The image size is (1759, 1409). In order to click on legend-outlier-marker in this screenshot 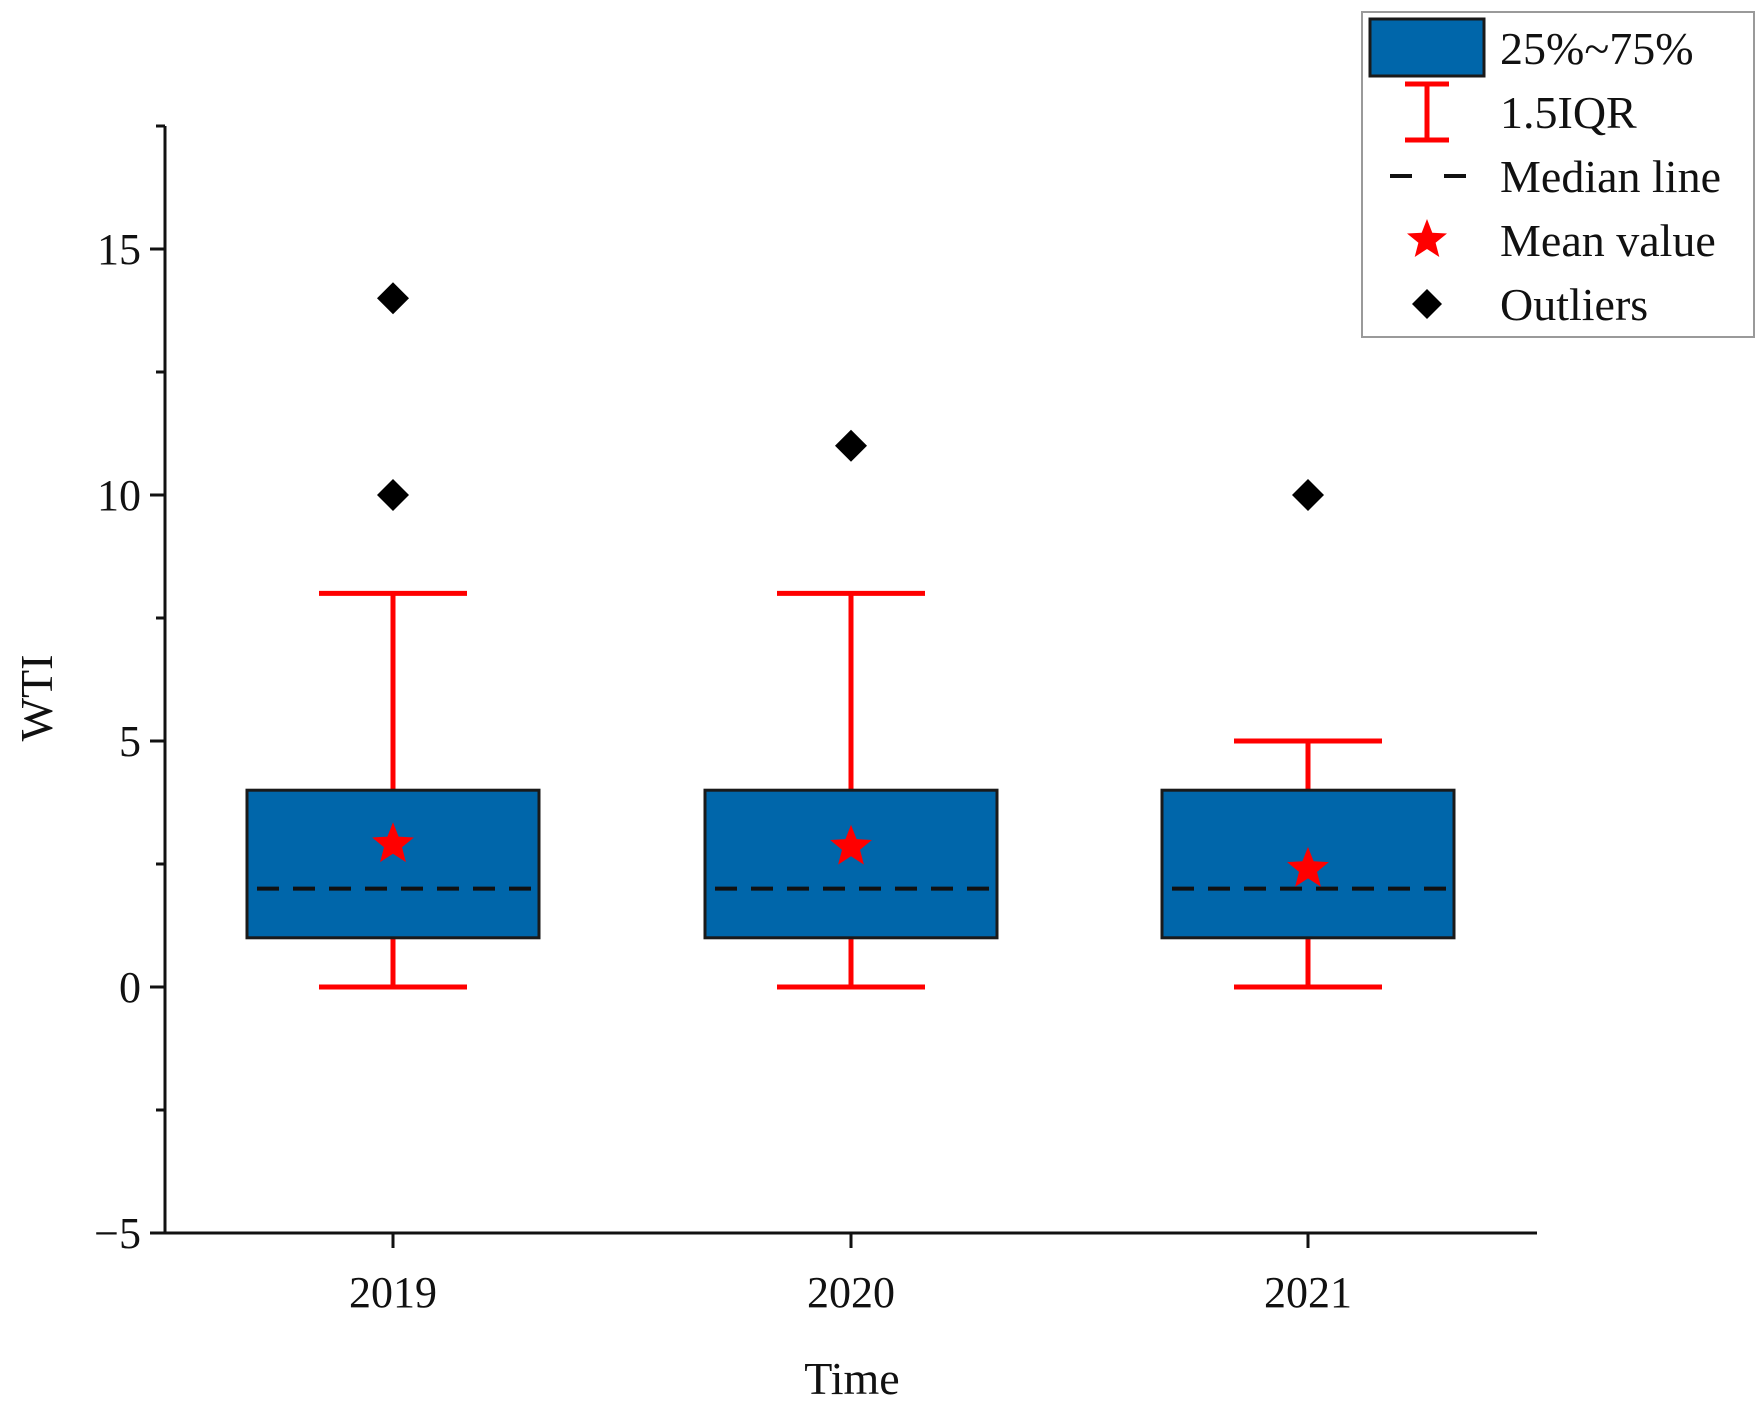, I will do `click(1427, 304)`.